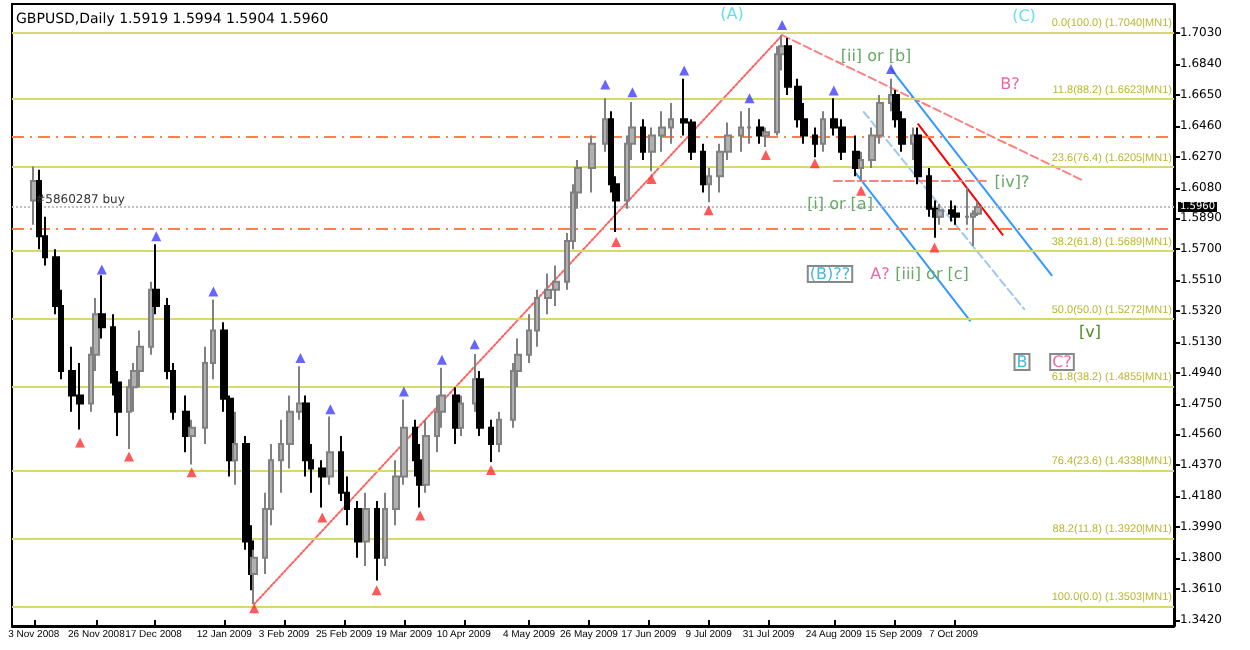 The width and height of the screenshot is (1250, 650). Describe the element at coordinates (732, 14) in the screenshot. I see `annotation: (A)` at that location.